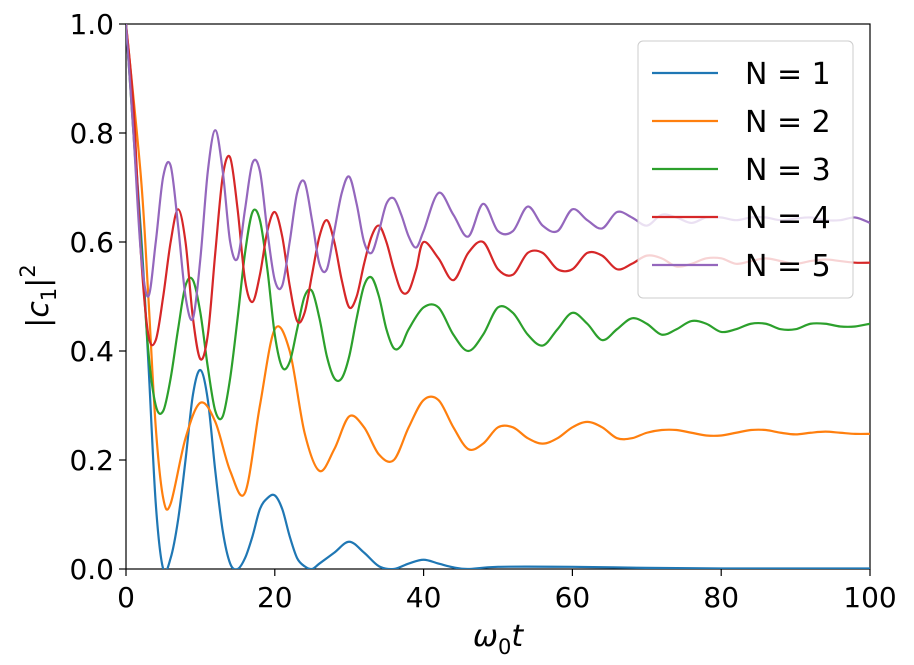 The height and width of the screenshot is (665, 914). I want to click on y-axis: 0.0 0.2 0.4 0.6 0.8 1.0, so click(97, 297).